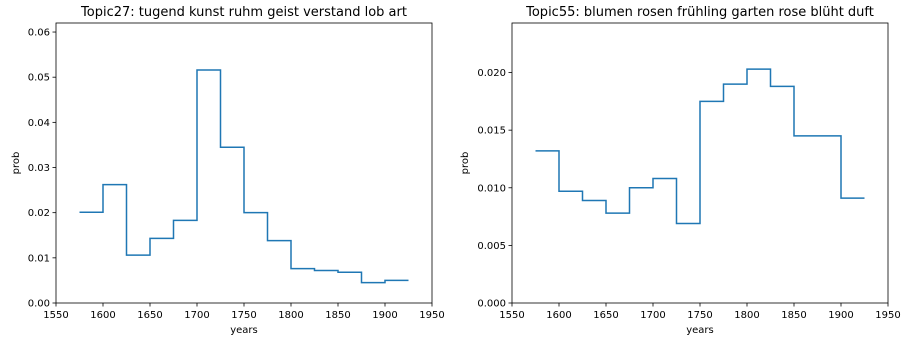 This screenshot has width=903, height=338. I want to click on y-tick-label: 0.015, so click(491, 131).